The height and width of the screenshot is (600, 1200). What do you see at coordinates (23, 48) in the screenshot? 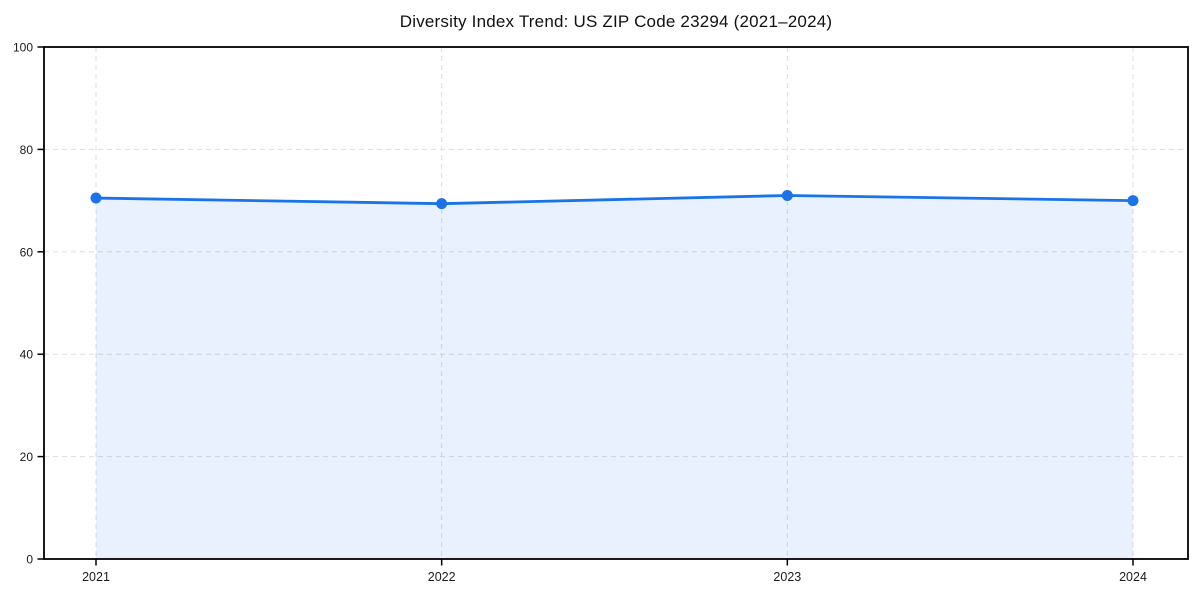
I see `y-tick-label: 100` at bounding box center [23, 48].